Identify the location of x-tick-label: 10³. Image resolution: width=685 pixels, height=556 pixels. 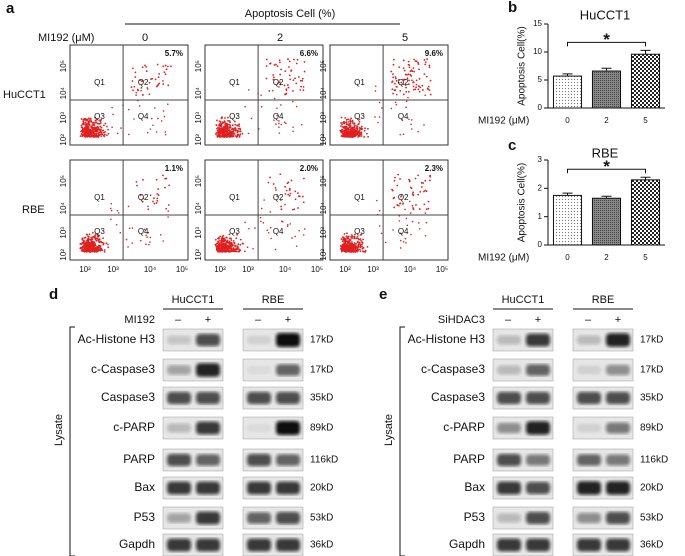
(248, 269).